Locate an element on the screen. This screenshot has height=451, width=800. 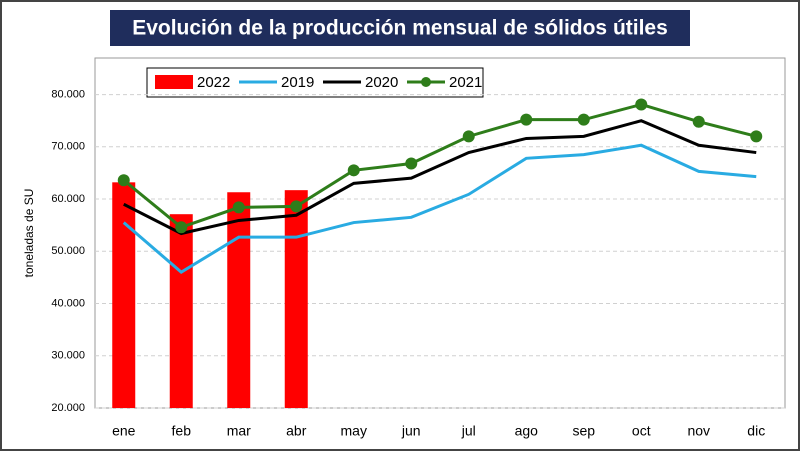
legend-swatch is located at coordinates (174, 82).